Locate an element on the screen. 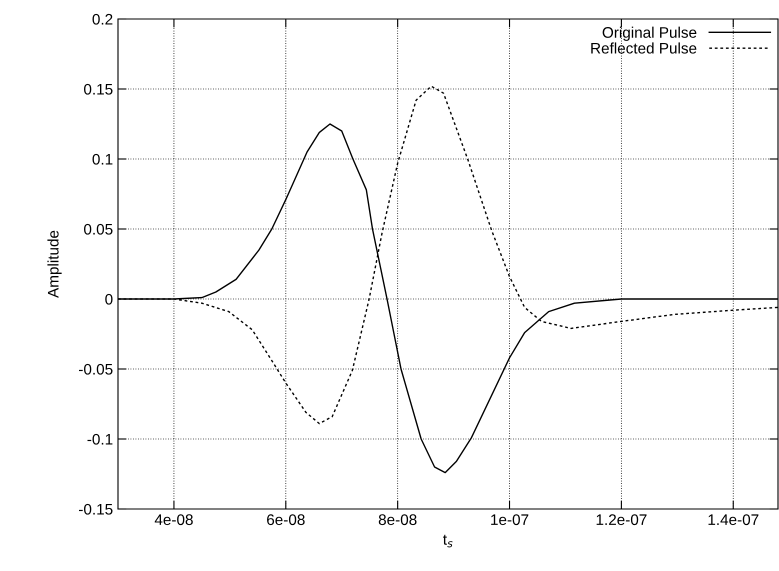  y-tick-label: 0 is located at coordinates (109, 299).